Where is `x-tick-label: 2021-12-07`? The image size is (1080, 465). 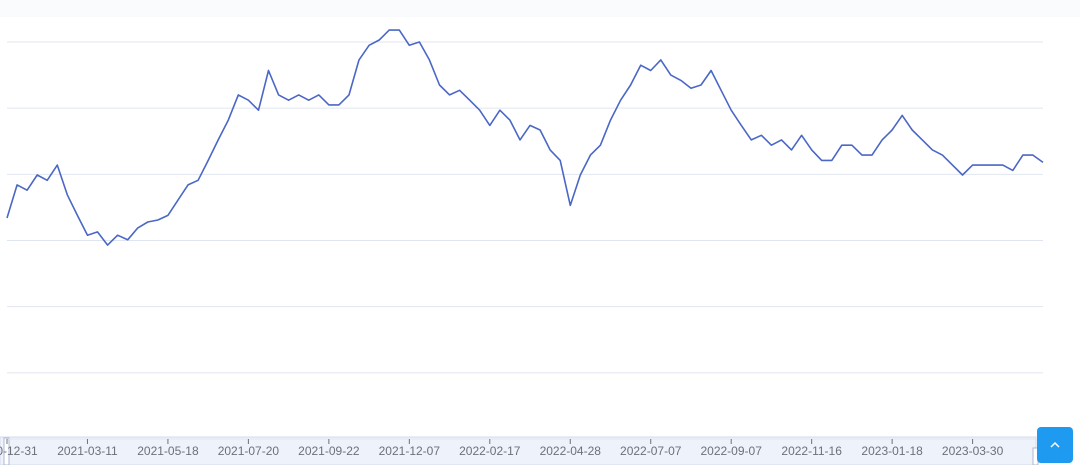 x-tick-label: 2021-12-07 is located at coordinates (410, 451).